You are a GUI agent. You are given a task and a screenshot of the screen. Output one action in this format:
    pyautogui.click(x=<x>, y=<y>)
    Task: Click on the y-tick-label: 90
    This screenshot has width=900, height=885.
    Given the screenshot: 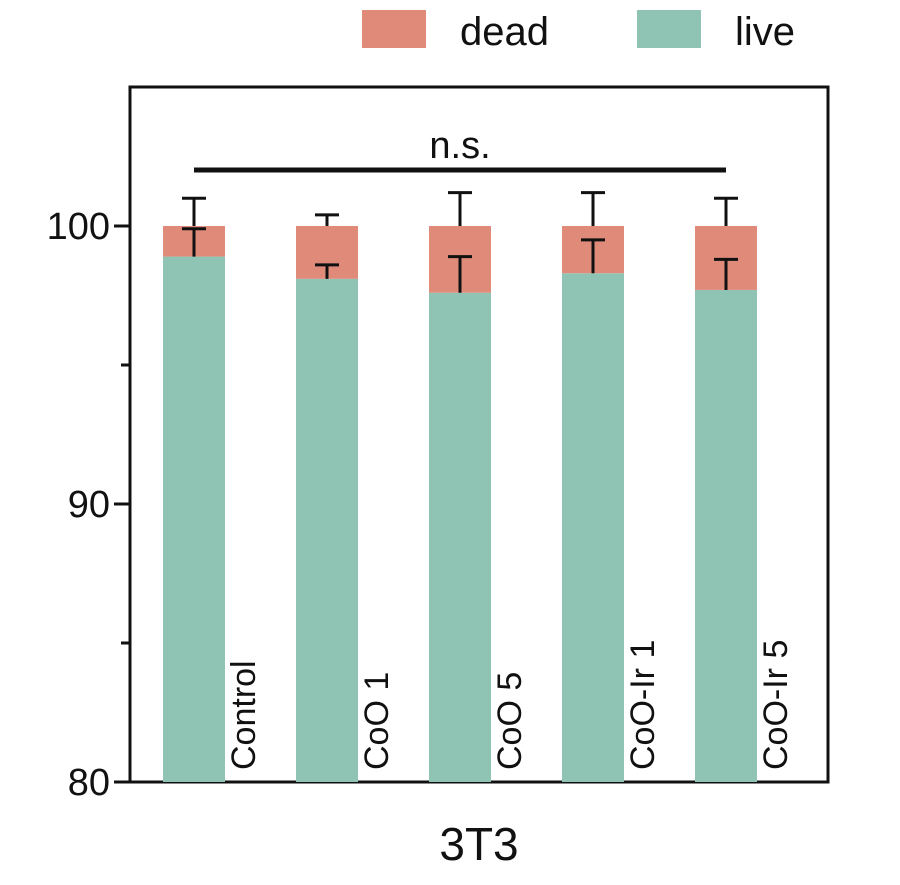 What is the action you would take?
    pyautogui.click(x=89, y=505)
    